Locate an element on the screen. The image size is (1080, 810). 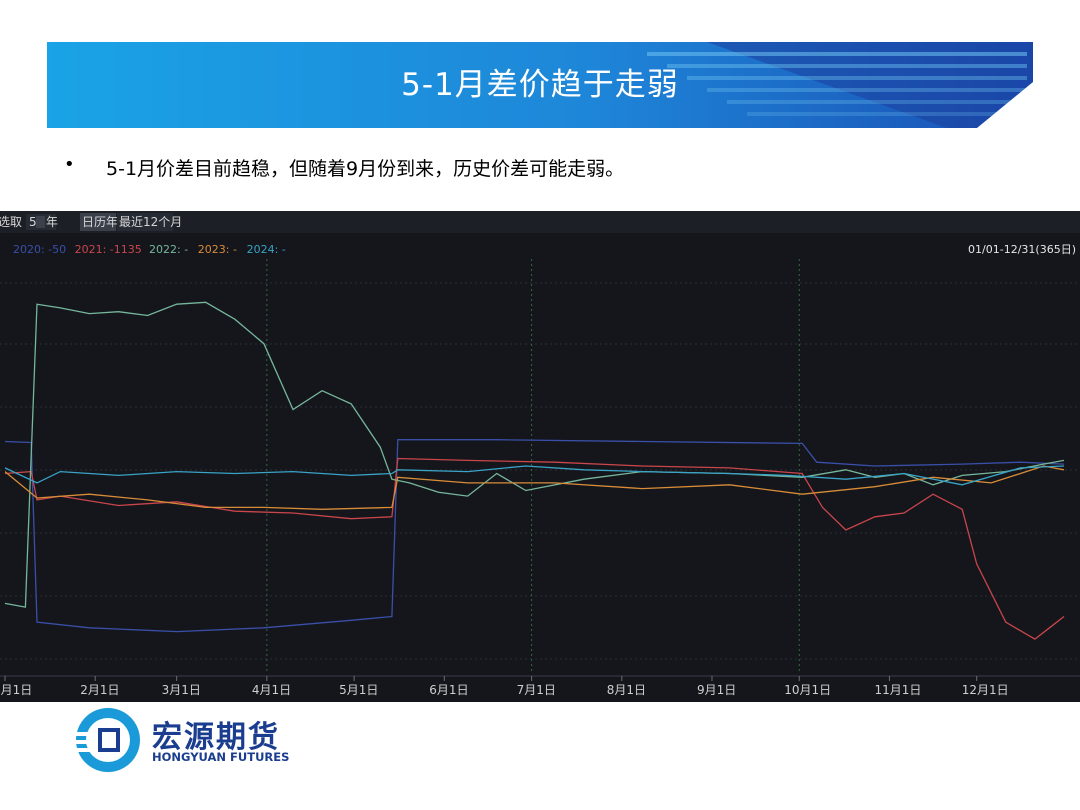
chart-toolbar is located at coordinates (540, 222).